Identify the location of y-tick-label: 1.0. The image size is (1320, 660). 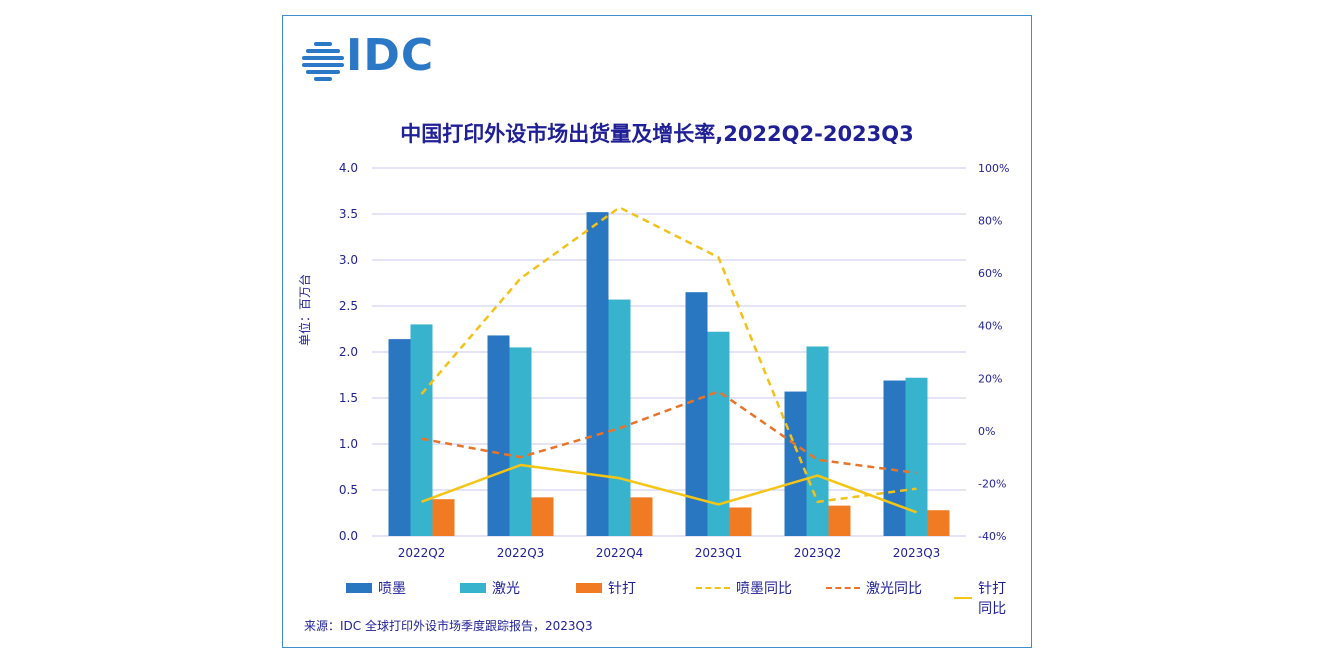
(348, 444).